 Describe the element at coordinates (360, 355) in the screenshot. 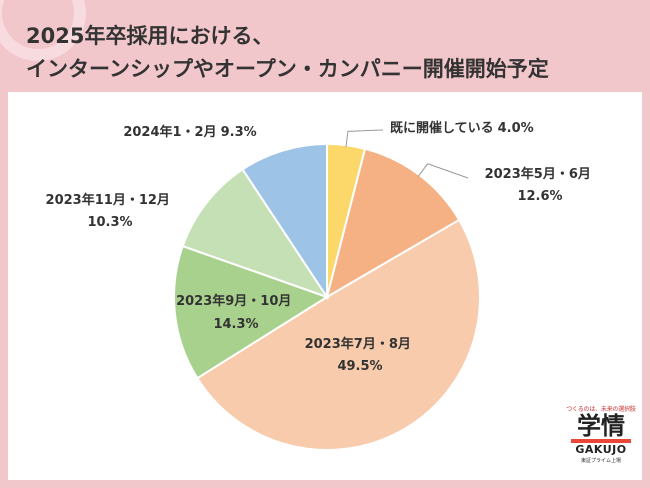

I see `slice-label-2023-jul-aug: 2023年7月・8月 49.5%` at that location.